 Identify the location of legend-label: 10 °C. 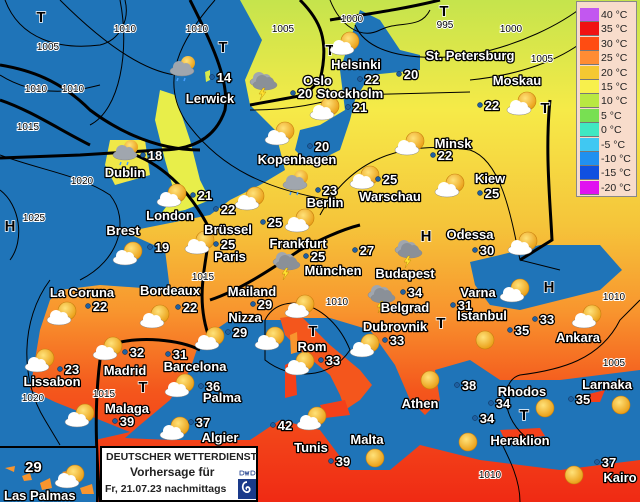
(614, 101).